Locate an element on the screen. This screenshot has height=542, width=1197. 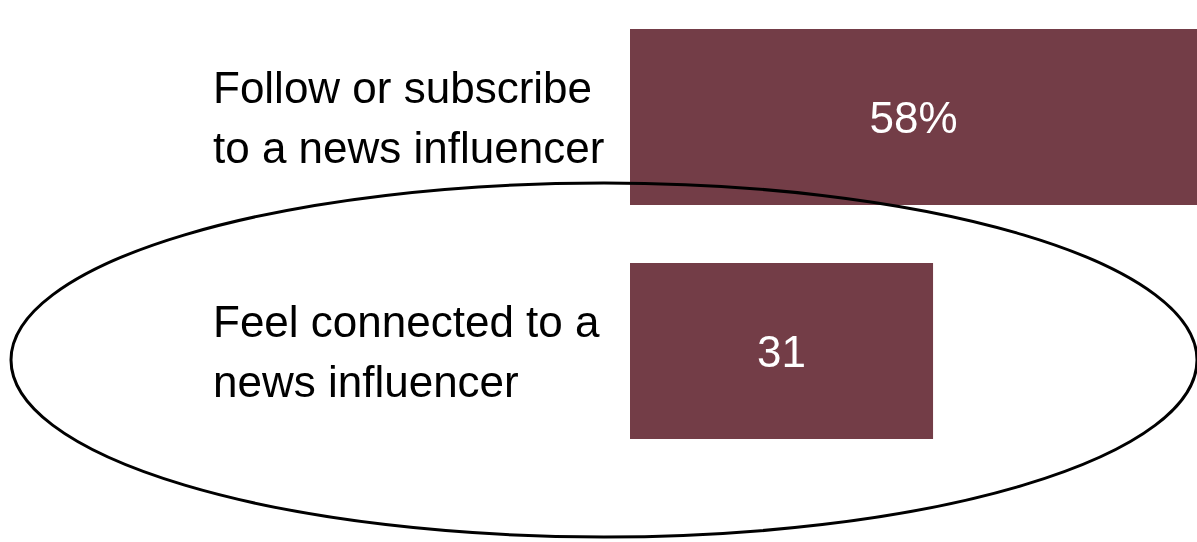
data-label: 58% is located at coordinates (913, 117).